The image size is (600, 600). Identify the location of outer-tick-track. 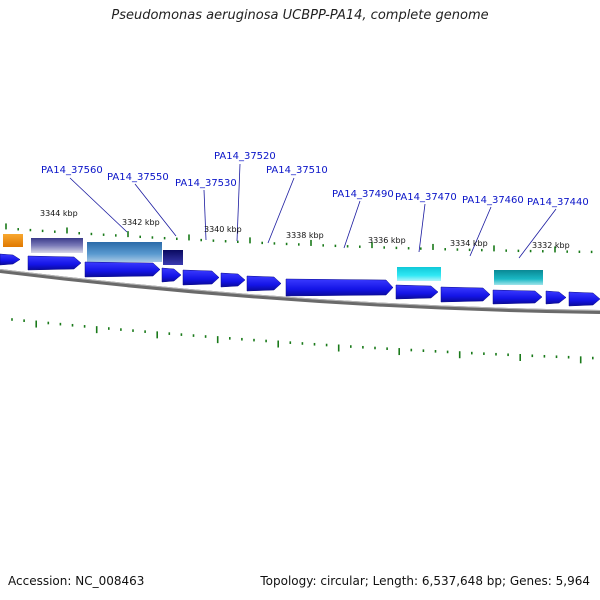
(299, 238).